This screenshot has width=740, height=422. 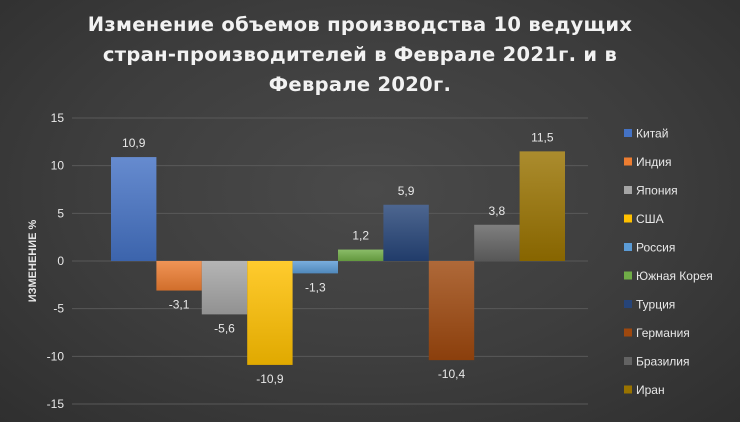 What do you see at coordinates (270, 313) in the screenshot?
I see `bar-США` at bounding box center [270, 313].